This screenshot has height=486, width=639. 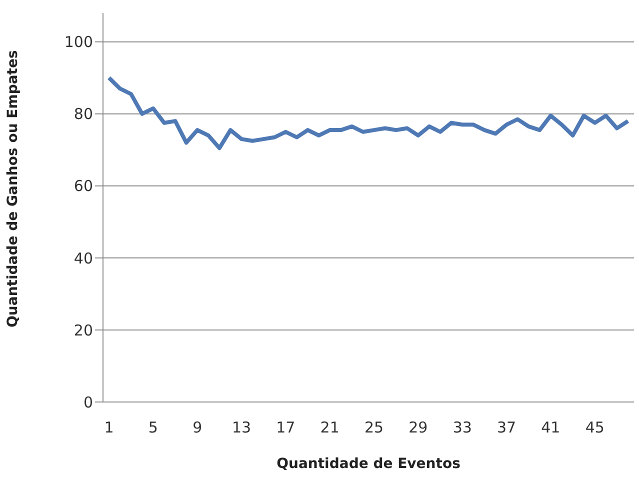 What do you see at coordinates (83, 330) in the screenshot?
I see `y-tick-label: 20` at bounding box center [83, 330].